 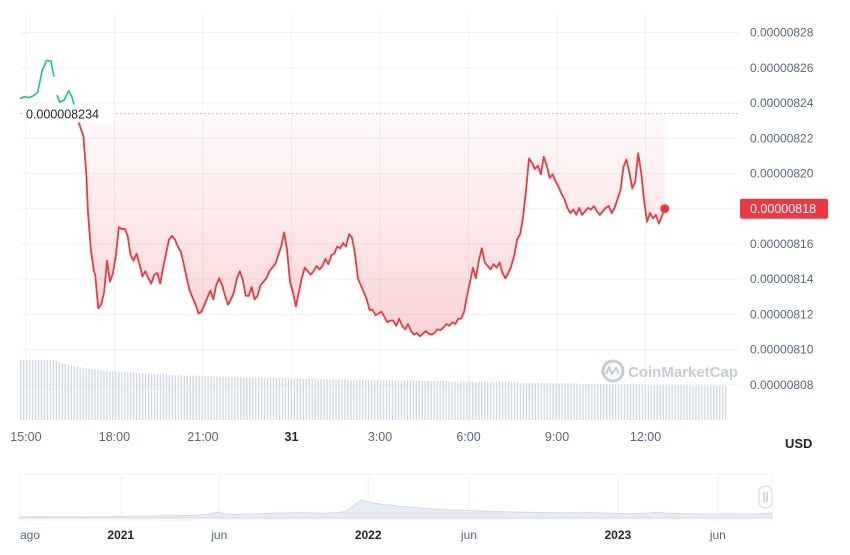 What do you see at coordinates (782, 385) in the screenshot?
I see `y-tick-label: 0.00000808` at bounding box center [782, 385].